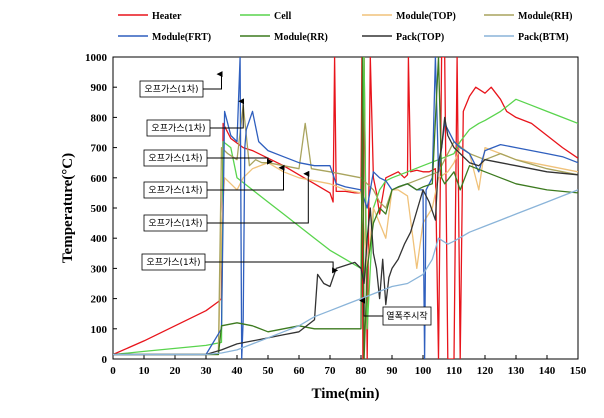 The height and width of the screenshot is (418, 604). Describe the element at coordinates (269, 371) in the screenshot. I see `x-tick-label: 50` at that location.